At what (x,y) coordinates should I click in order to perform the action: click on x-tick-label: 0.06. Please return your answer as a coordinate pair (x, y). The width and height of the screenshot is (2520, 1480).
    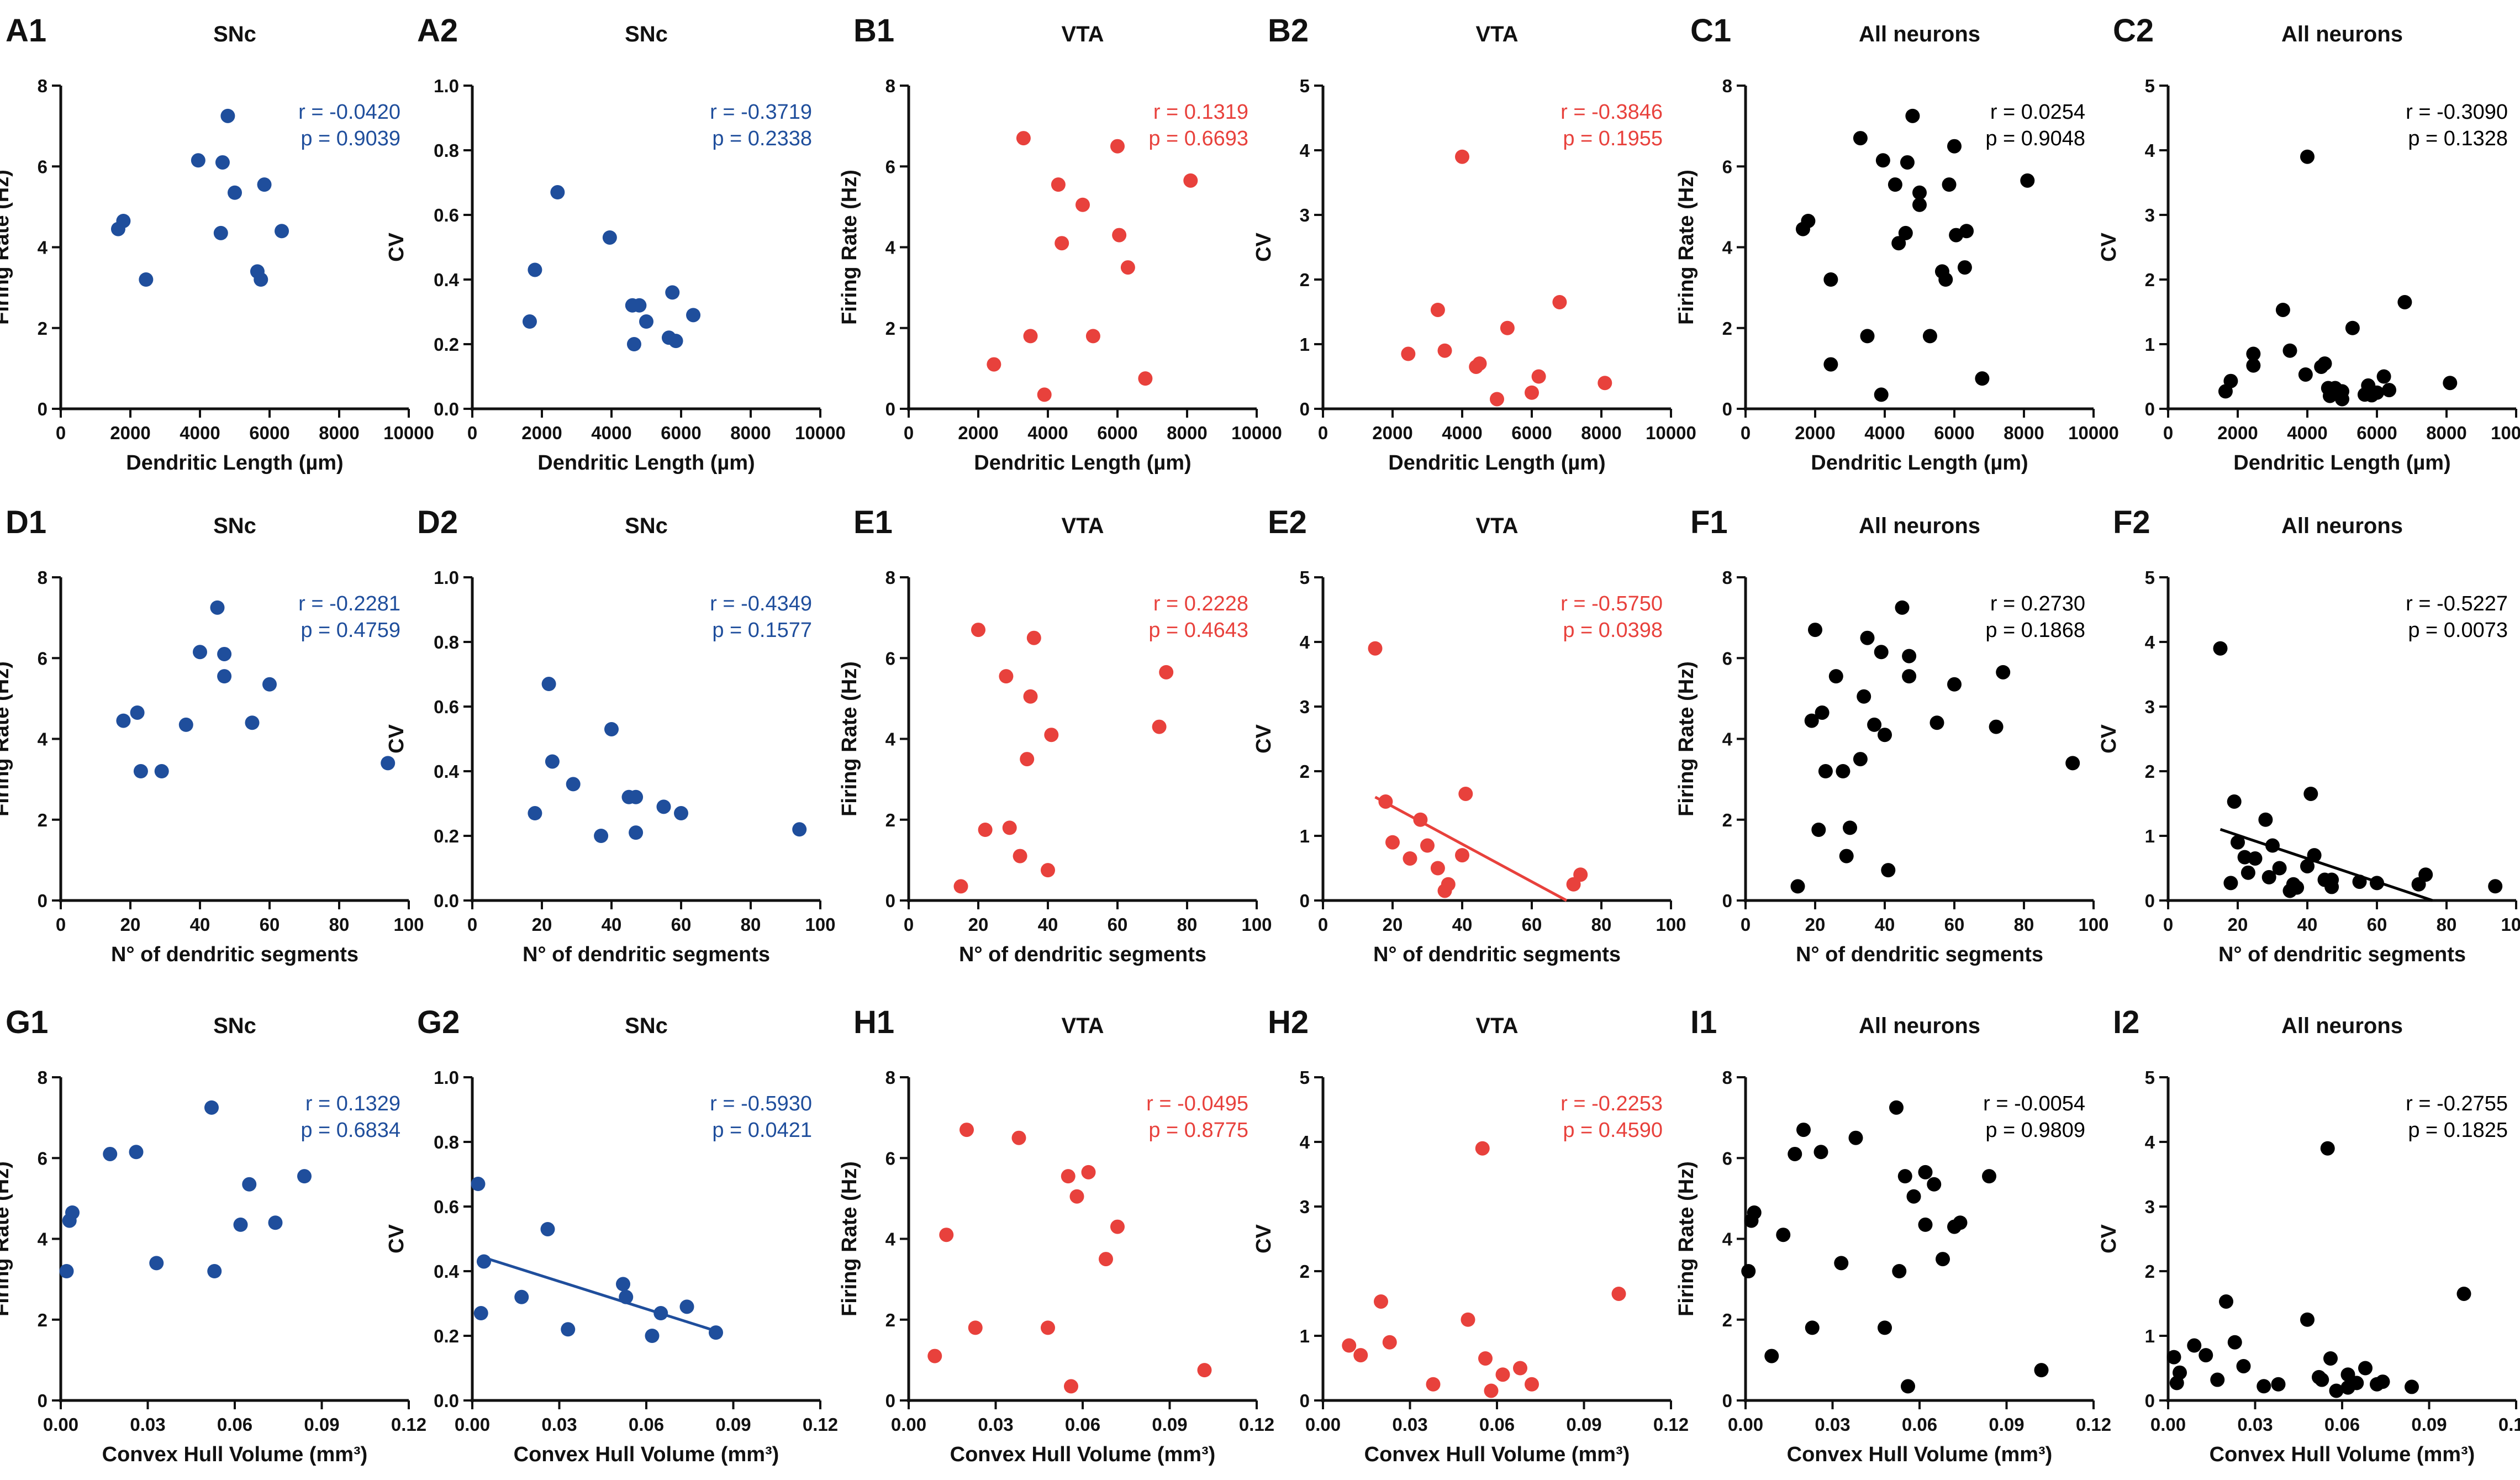
    Looking at the image, I should click on (2342, 1424).